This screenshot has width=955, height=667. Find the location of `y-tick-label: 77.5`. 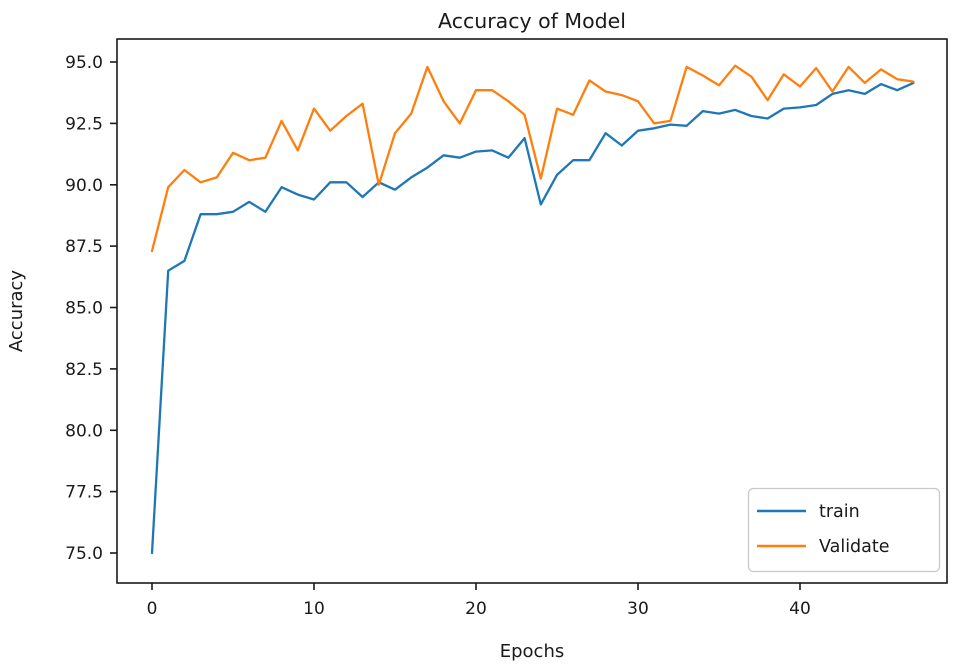

y-tick-label: 77.5 is located at coordinates (84, 493).